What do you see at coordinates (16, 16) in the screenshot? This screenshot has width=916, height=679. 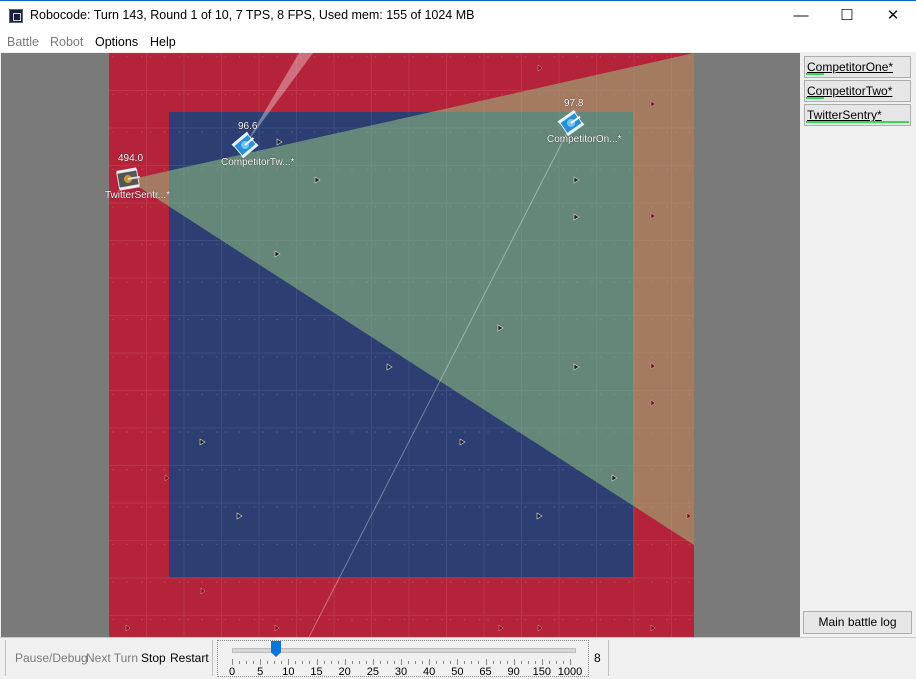 I see `robocode-app-icon` at bounding box center [16, 16].